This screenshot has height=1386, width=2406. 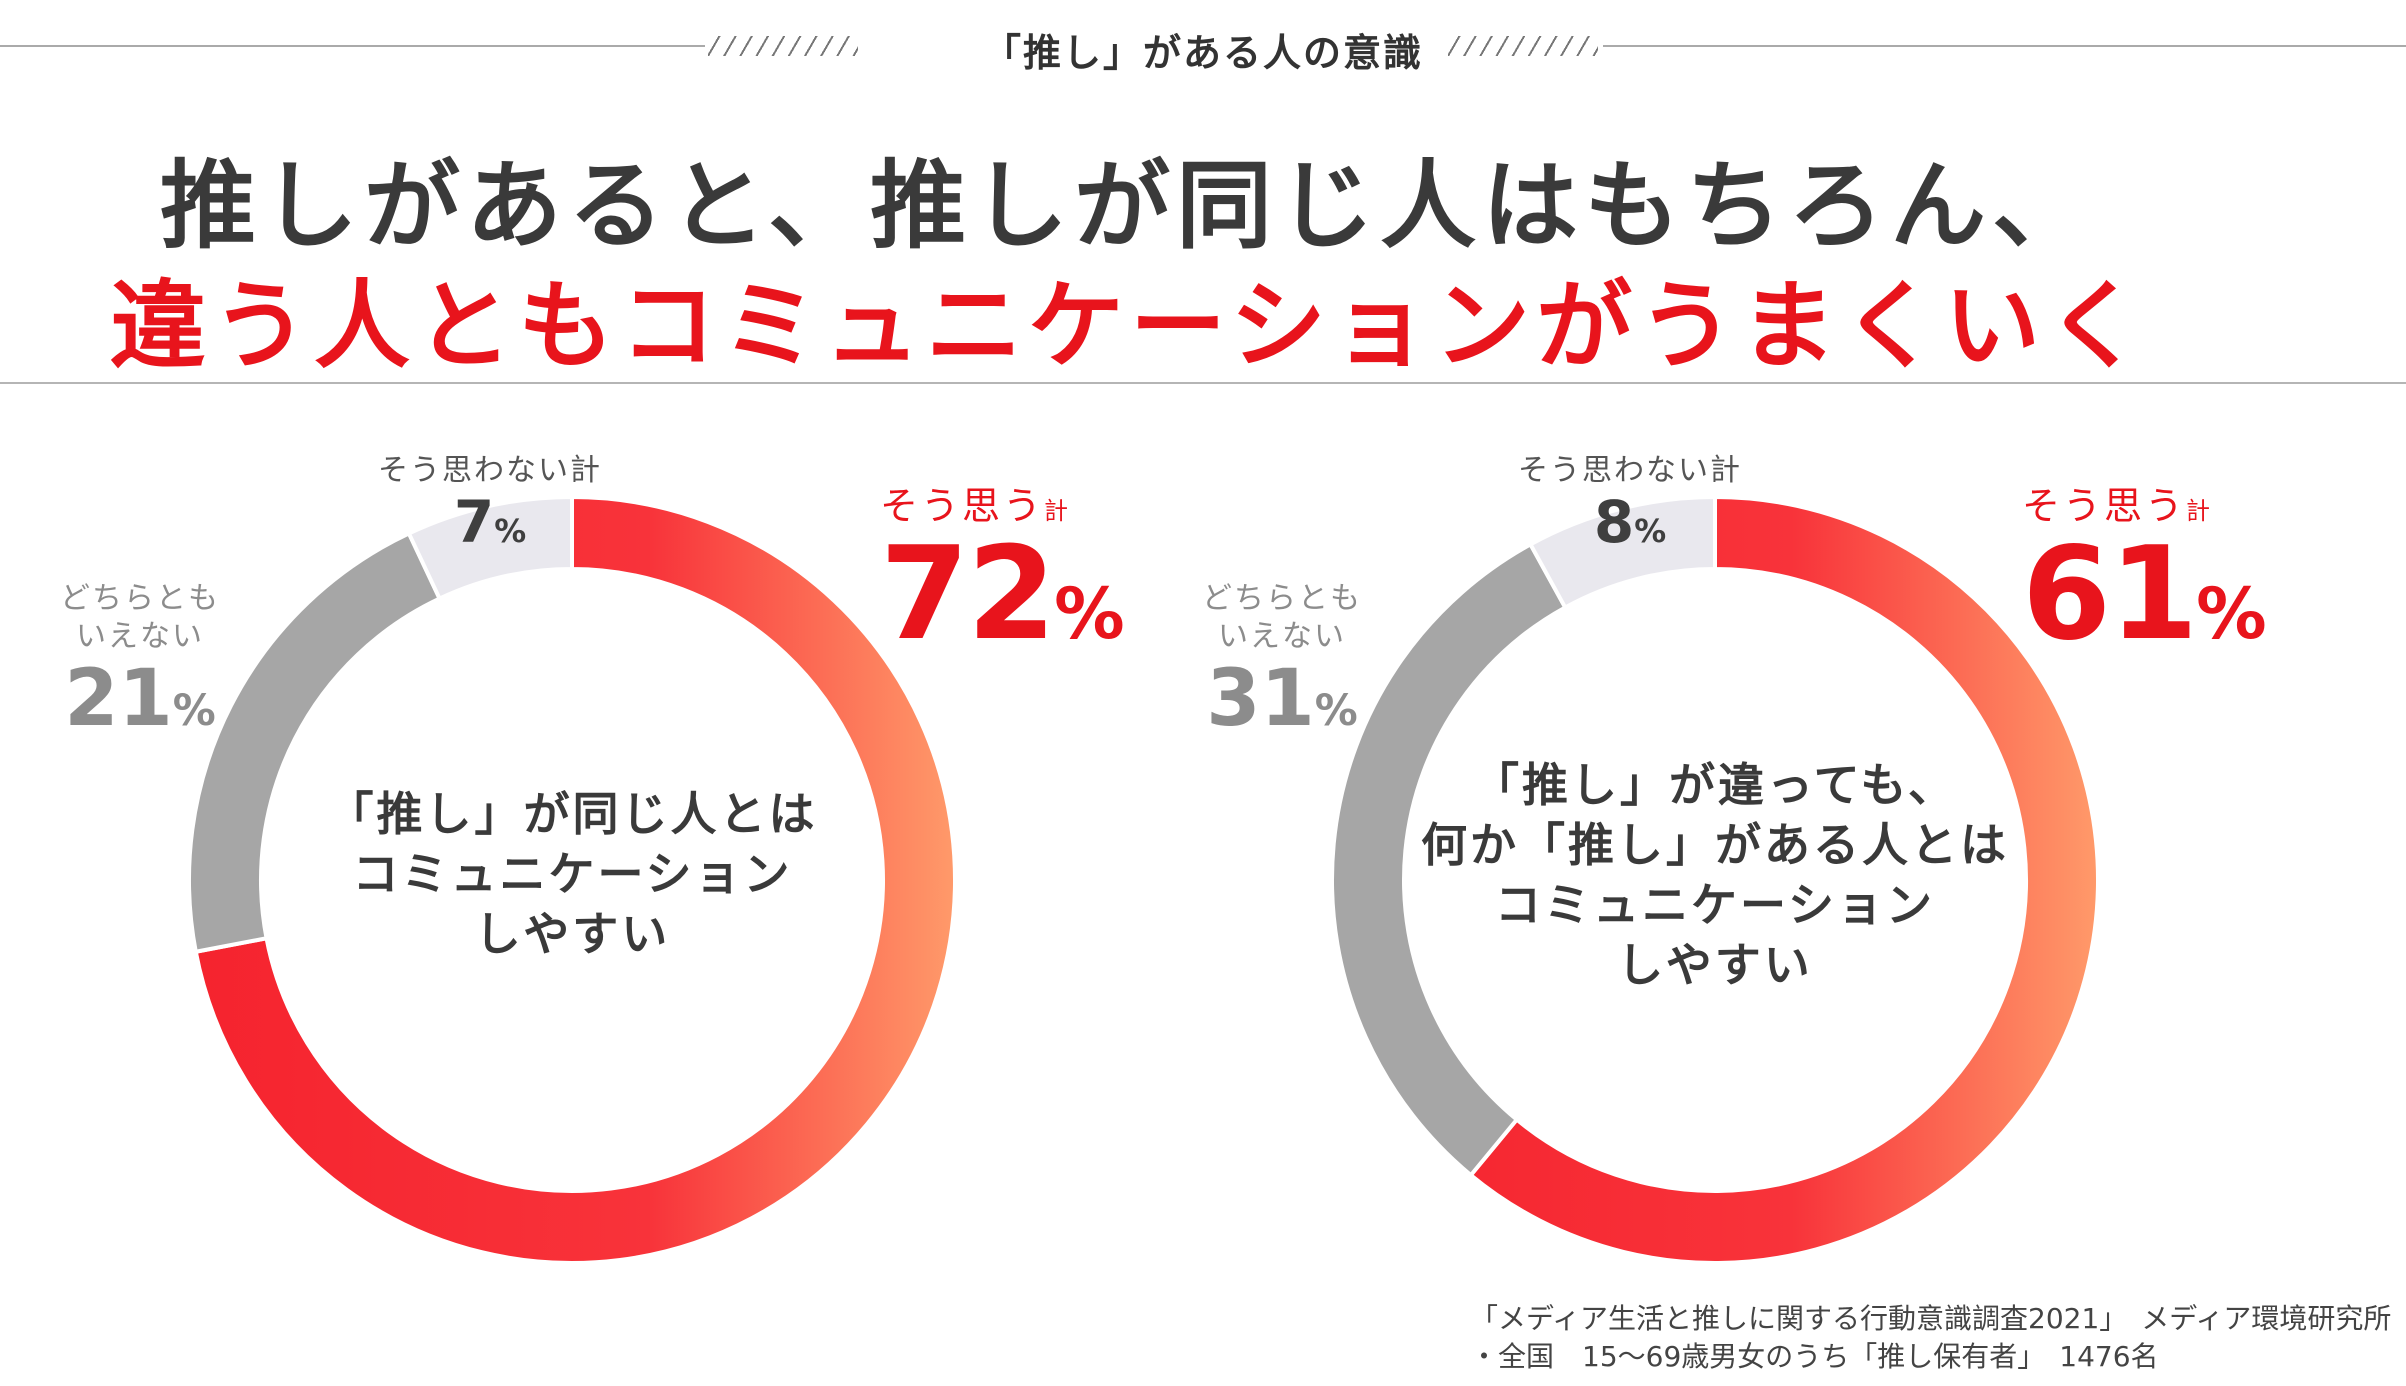 I want to click on chart2-neutral-line1: どちらとも, so click(x=1282, y=598).